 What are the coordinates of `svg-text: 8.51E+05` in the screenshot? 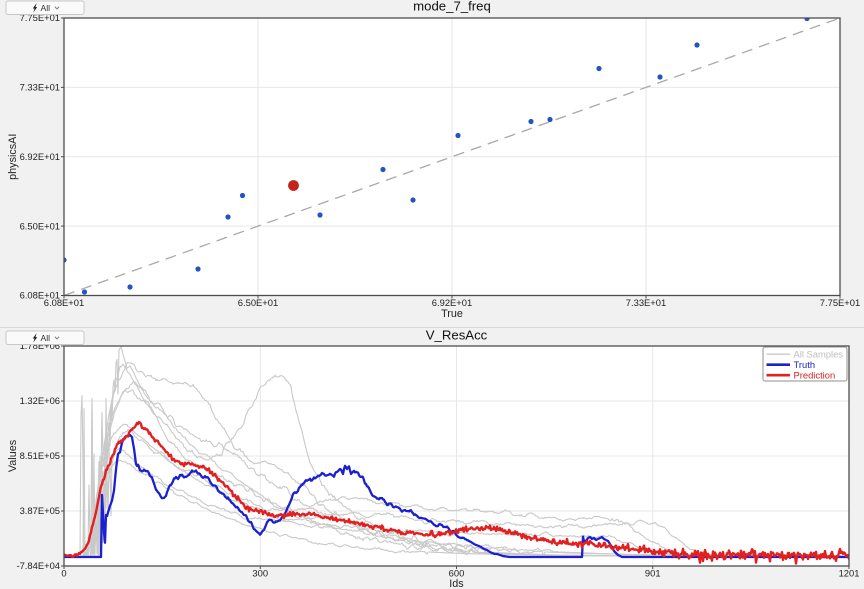 It's located at (40, 455).